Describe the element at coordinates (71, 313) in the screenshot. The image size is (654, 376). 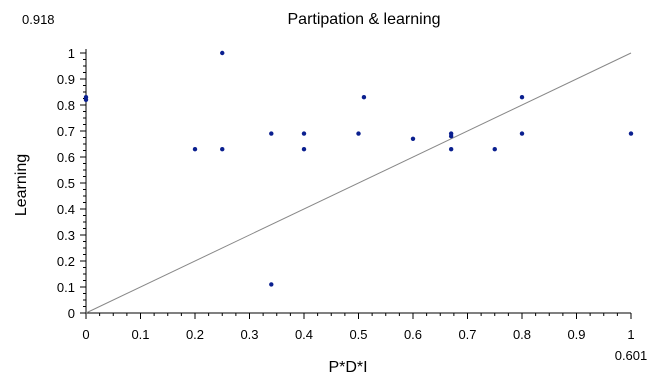
I see `y-tick-label: 0` at that location.